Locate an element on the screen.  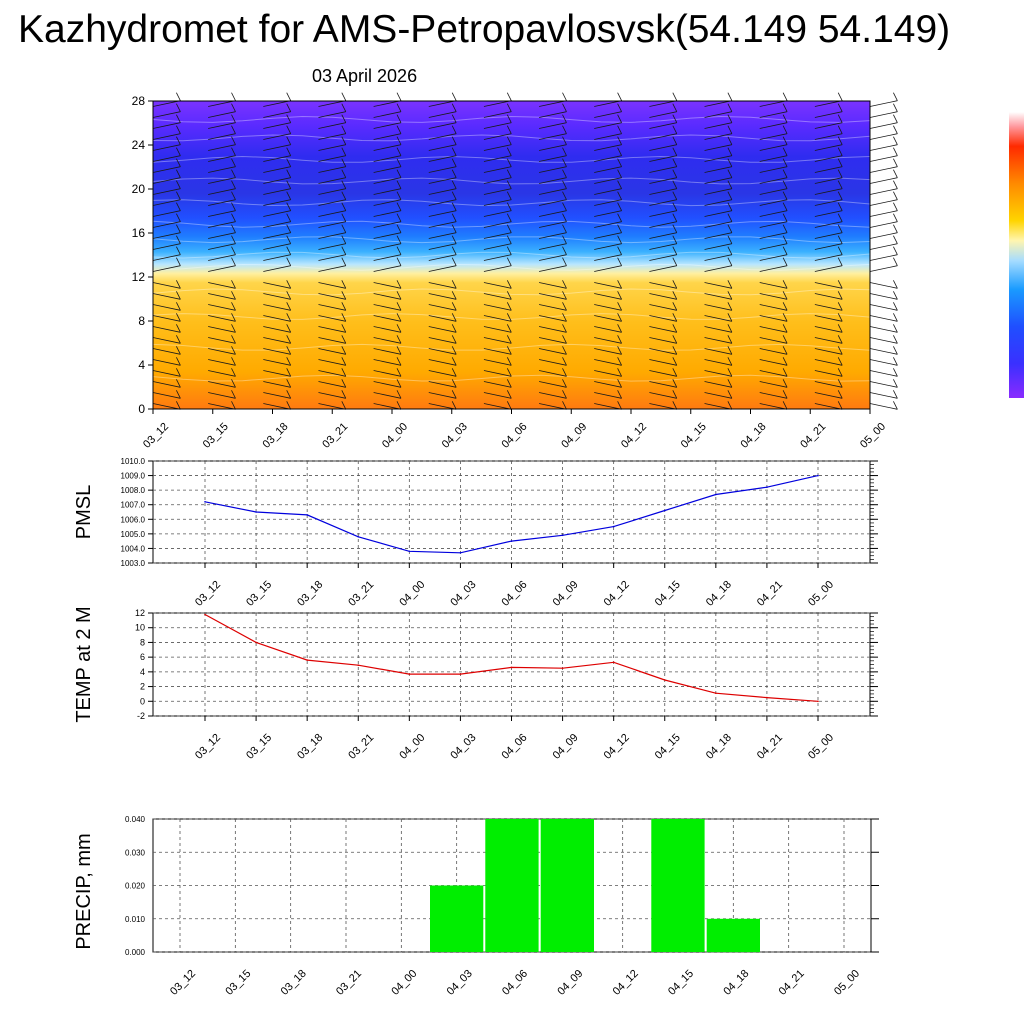
pmsl-ytick-label: 1003.0 is located at coordinates (133, 563).